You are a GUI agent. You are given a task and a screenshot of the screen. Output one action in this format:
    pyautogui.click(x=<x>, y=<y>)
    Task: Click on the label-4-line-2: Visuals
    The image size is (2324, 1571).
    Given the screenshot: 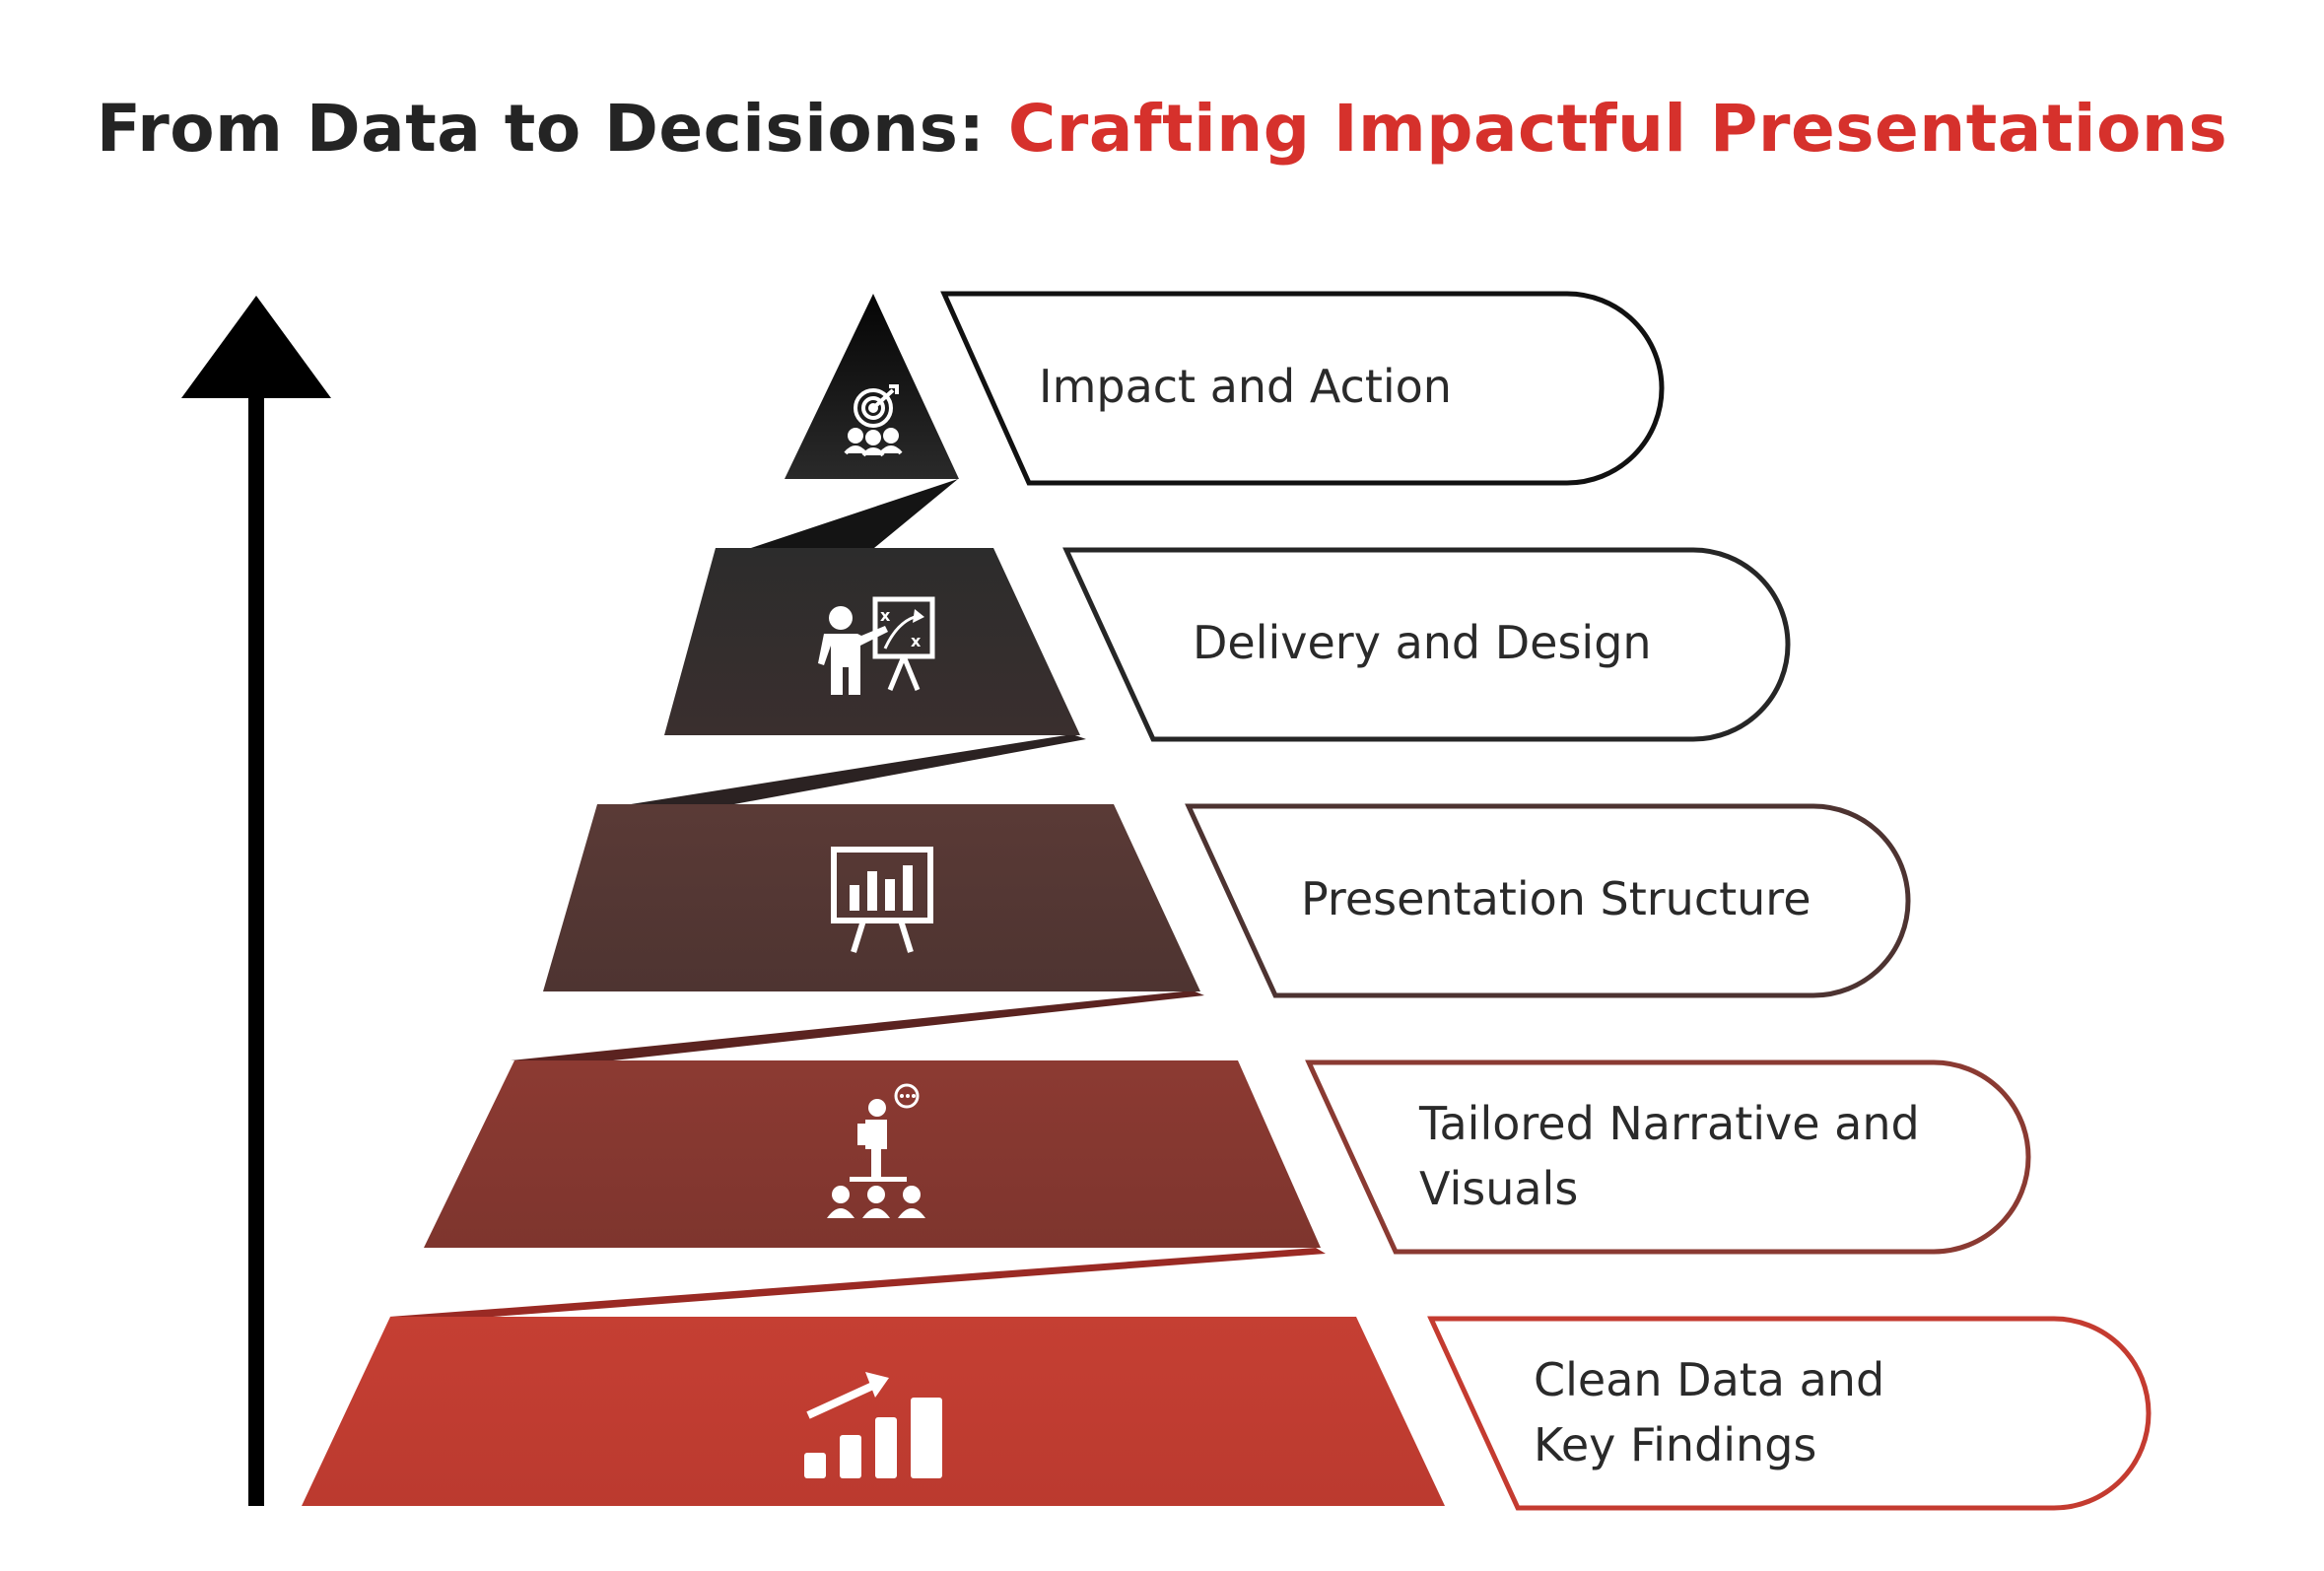 What is the action you would take?
    pyautogui.click(x=1498, y=1189)
    